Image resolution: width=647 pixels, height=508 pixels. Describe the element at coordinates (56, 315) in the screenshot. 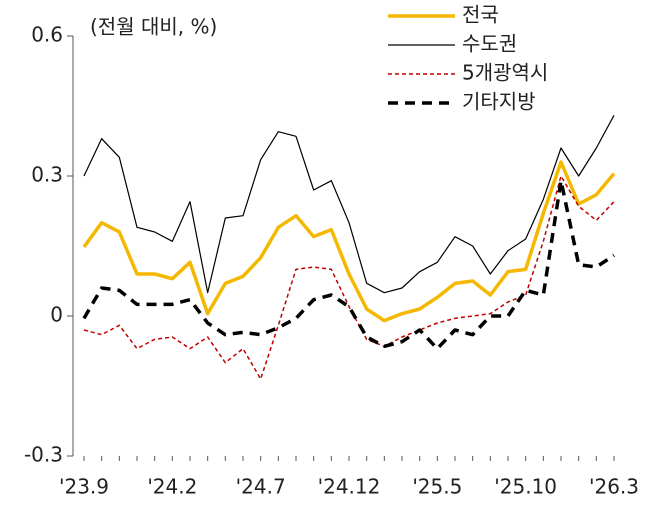

I see `y-tick-label: 0` at that location.